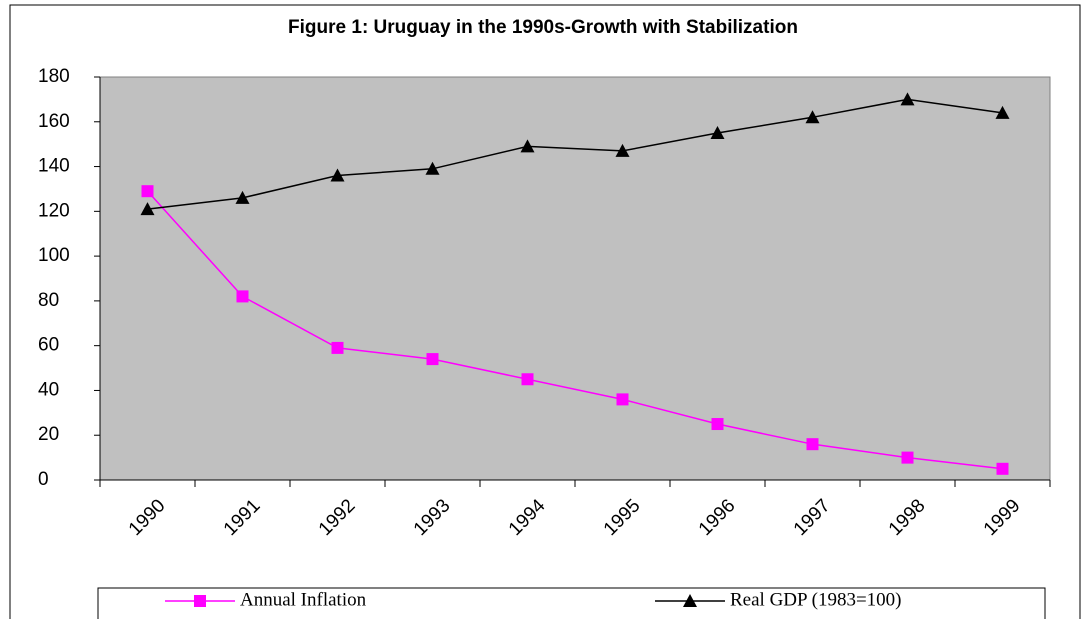  What do you see at coordinates (48, 345) in the screenshot?
I see `y-tick-label: 60` at bounding box center [48, 345].